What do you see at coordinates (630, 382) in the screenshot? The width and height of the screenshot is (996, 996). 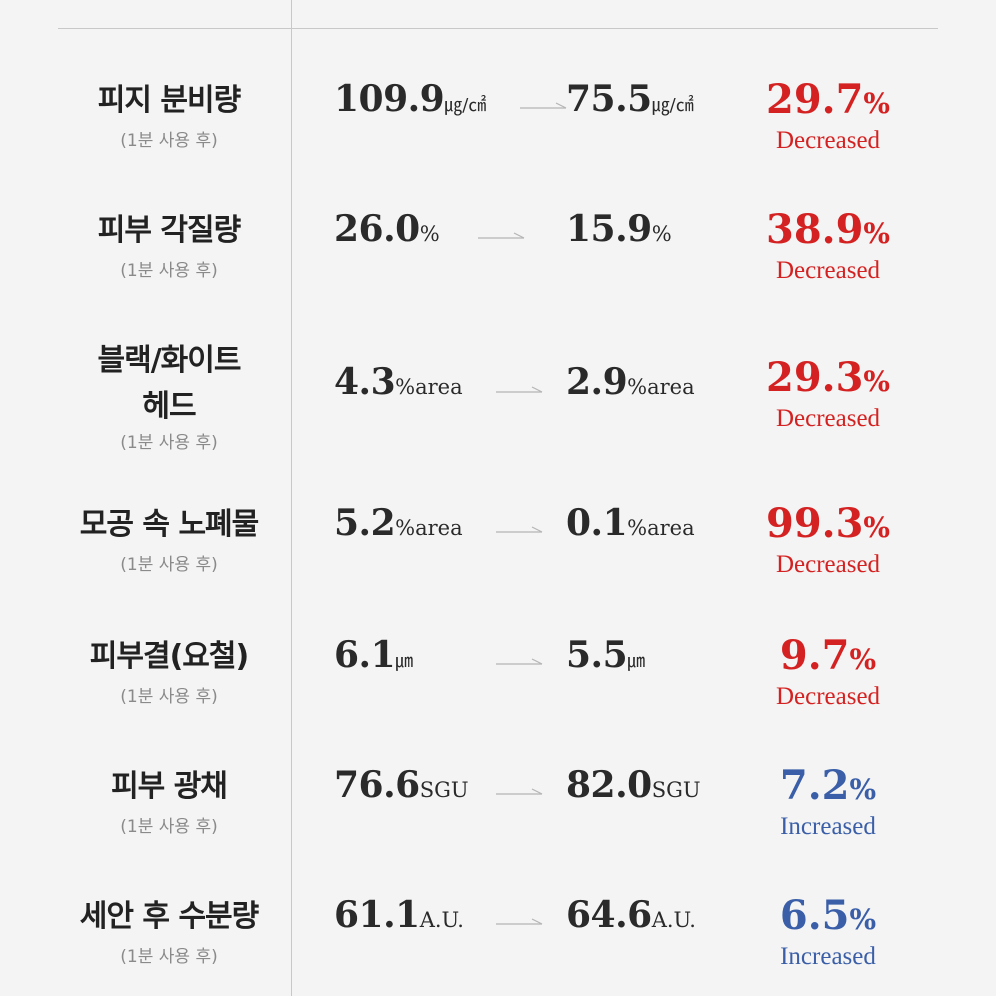 I see `after-value: 2.9%area` at bounding box center [630, 382].